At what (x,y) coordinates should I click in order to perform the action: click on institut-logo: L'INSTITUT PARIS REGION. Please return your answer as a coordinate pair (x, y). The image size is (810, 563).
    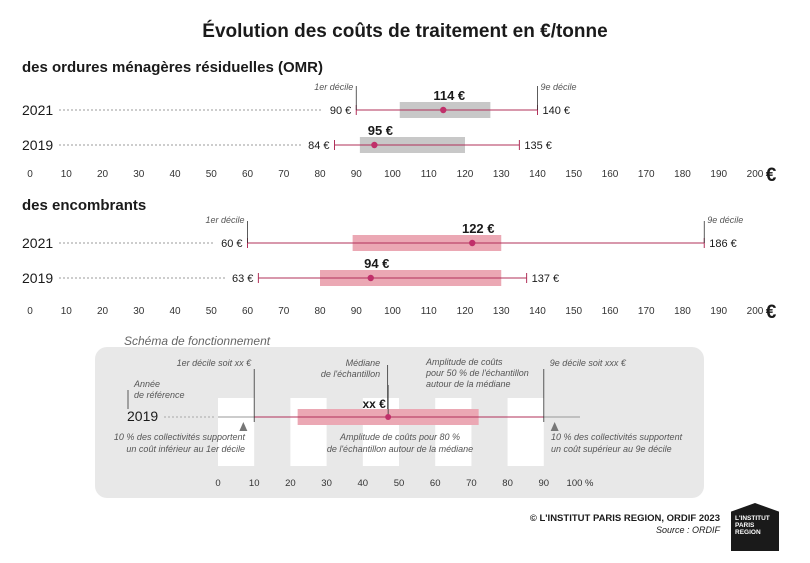
    Looking at the image, I should click on (755, 527).